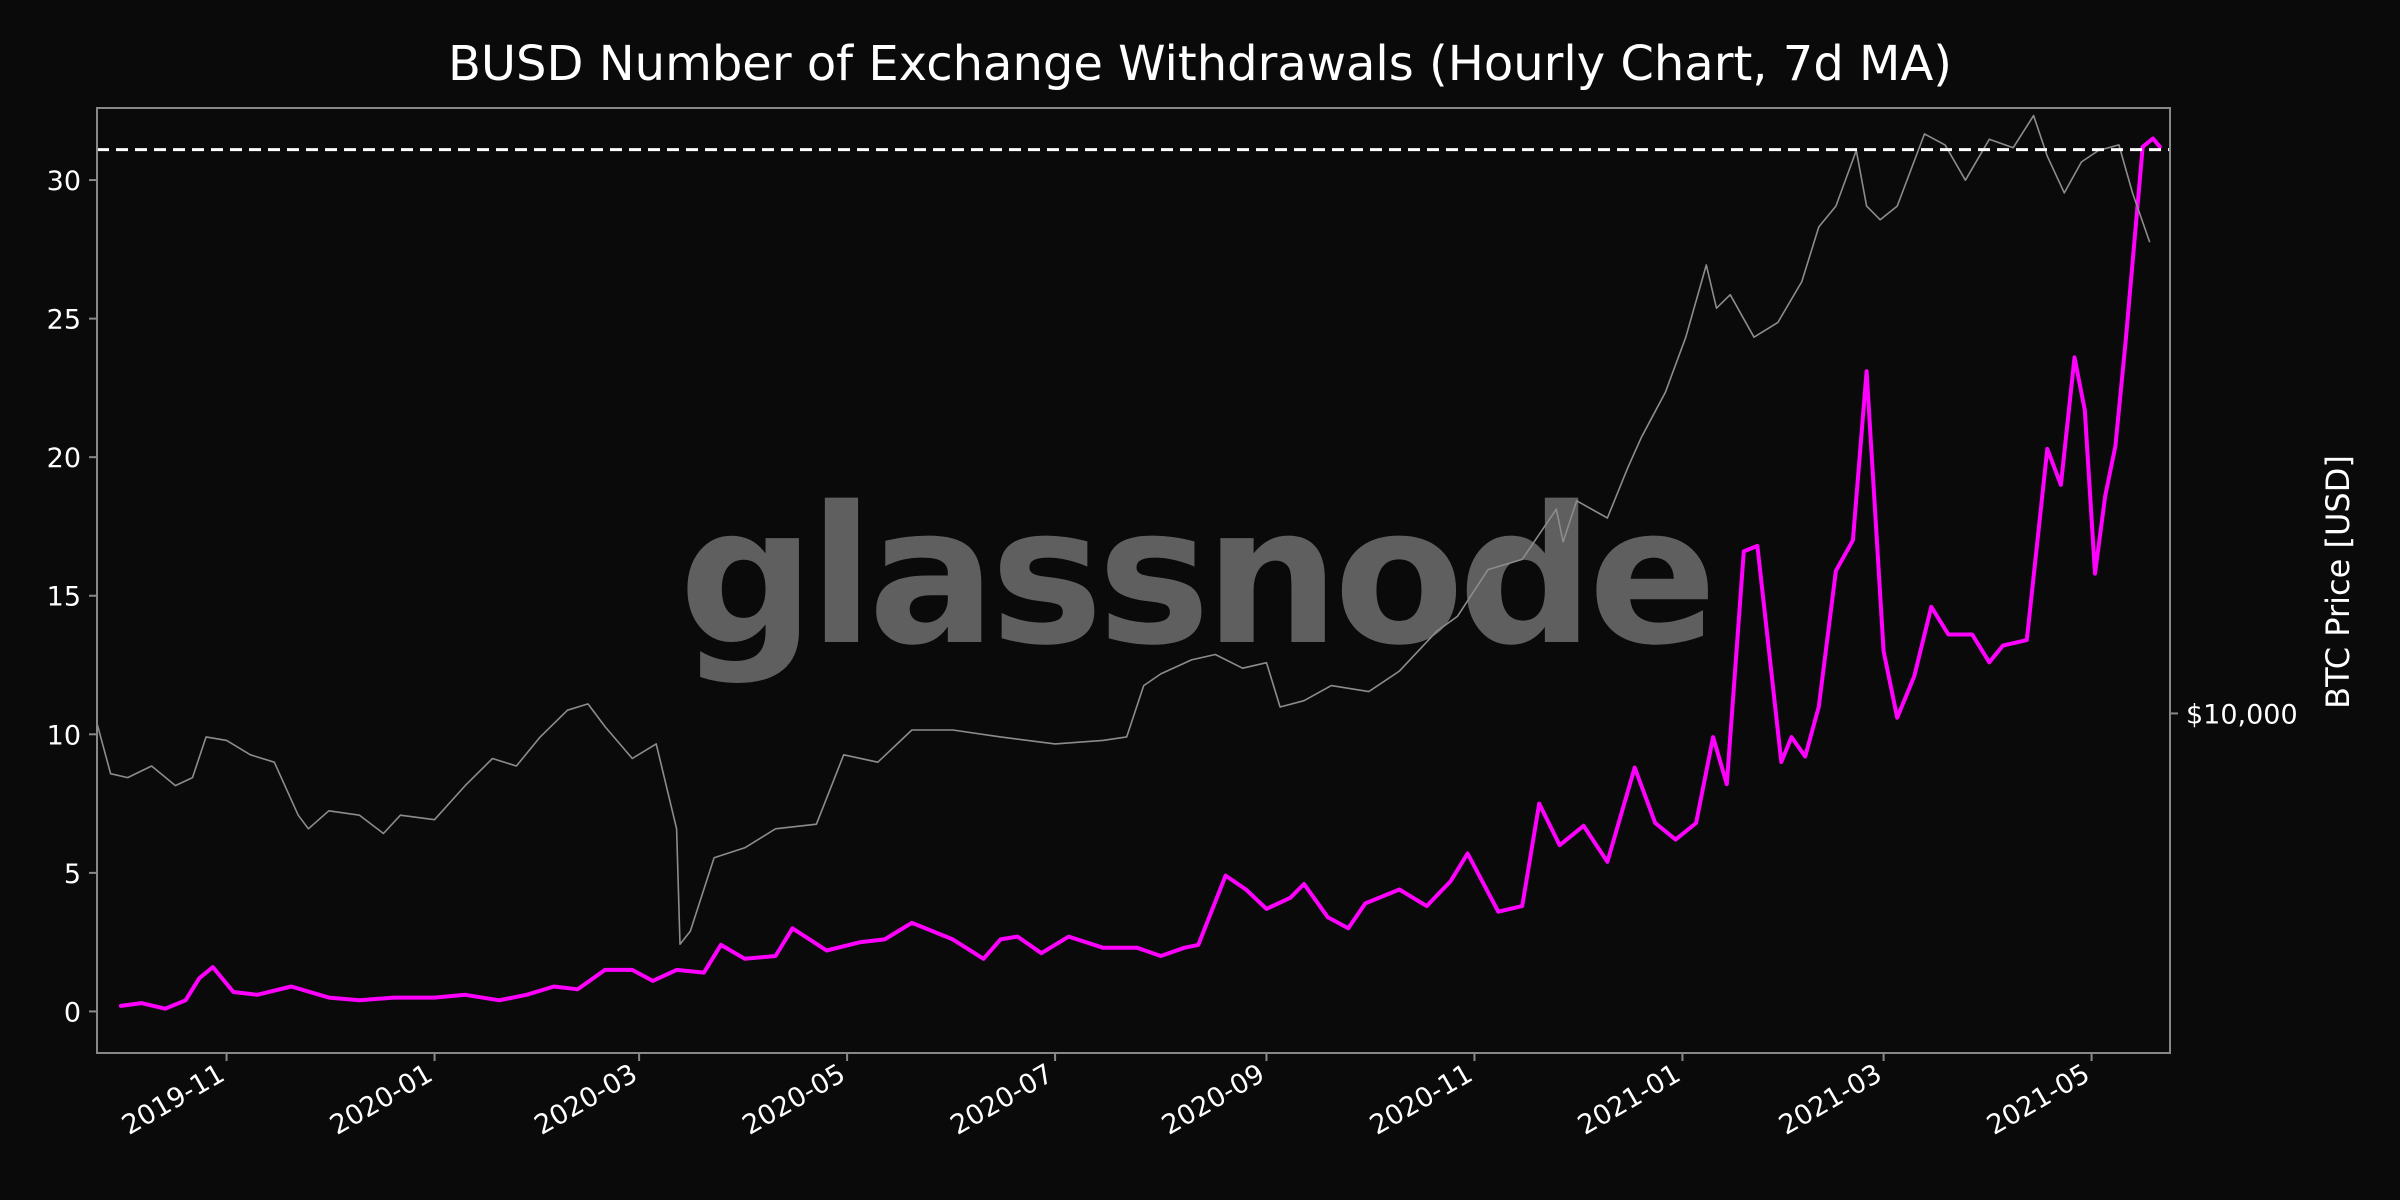 This screenshot has width=2400, height=1200. Describe the element at coordinates (72, 1012) in the screenshot. I see `y-tick-label: 0` at that location.